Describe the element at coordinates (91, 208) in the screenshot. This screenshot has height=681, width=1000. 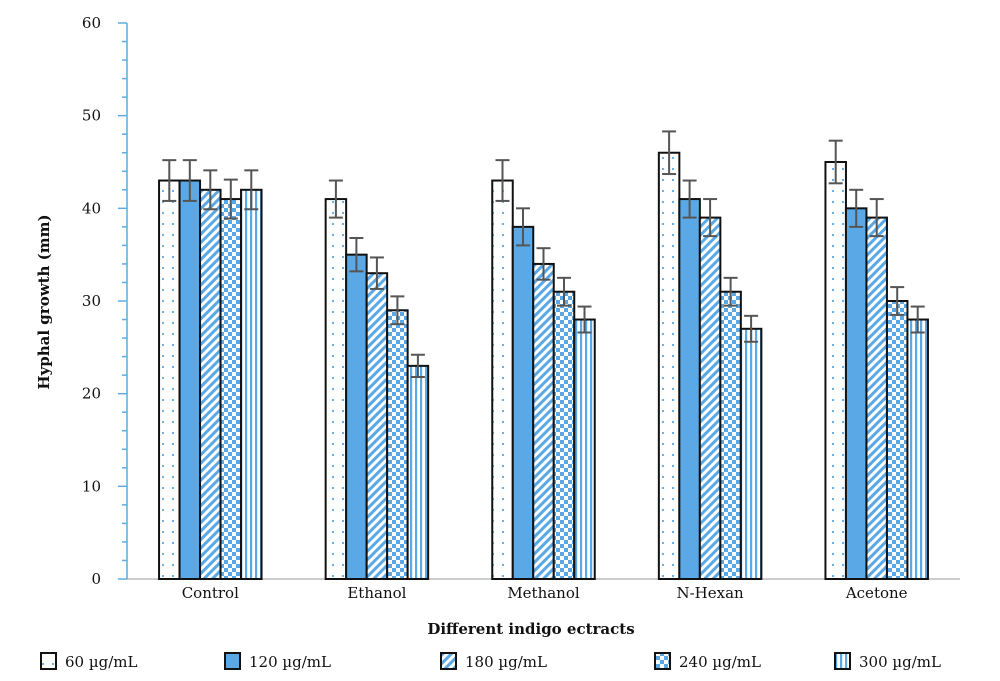
I see `y-tick-label: 40` at that location.